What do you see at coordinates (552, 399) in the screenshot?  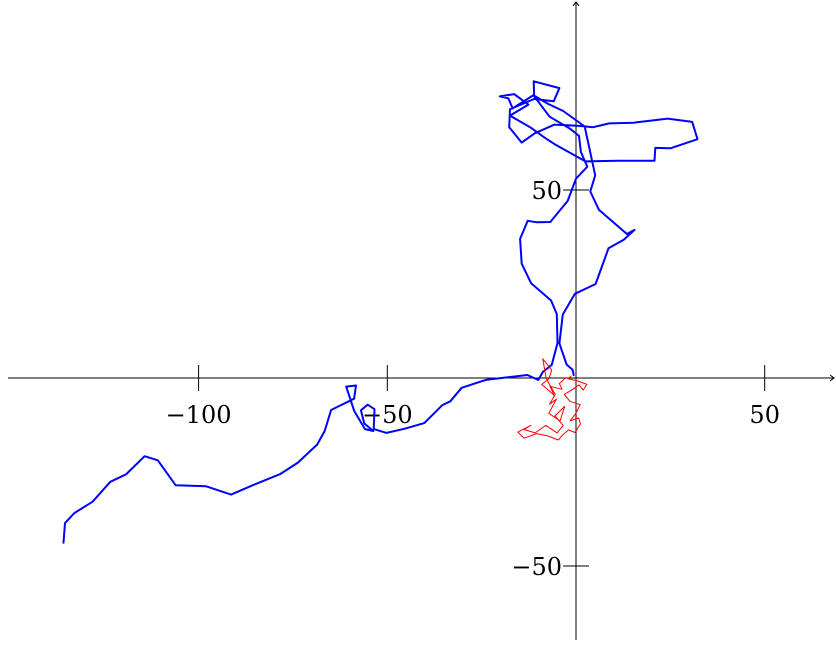 I see `series-line-red` at bounding box center [552, 399].